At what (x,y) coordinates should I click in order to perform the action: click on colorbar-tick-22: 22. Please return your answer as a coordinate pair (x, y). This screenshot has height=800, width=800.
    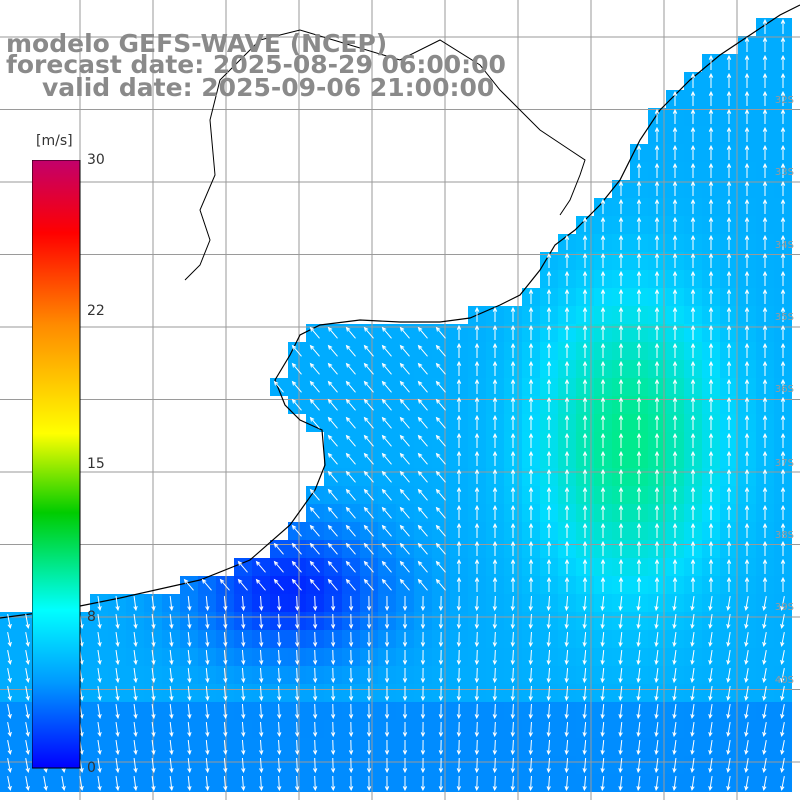
    Looking at the image, I should click on (96, 311).